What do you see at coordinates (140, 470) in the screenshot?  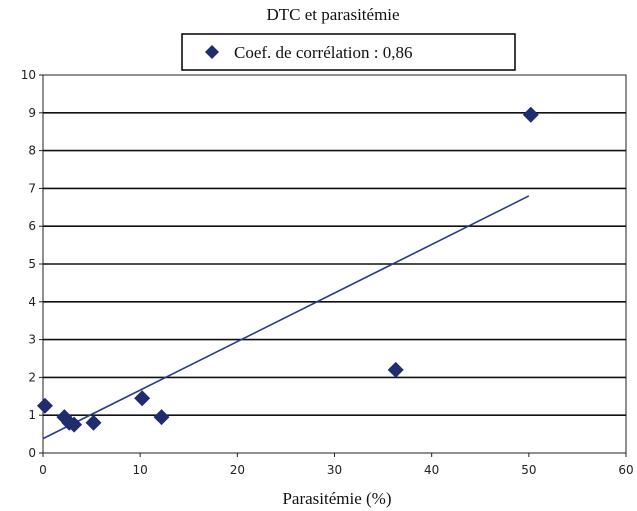 I see `x-tick-label: 10` at bounding box center [140, 470].